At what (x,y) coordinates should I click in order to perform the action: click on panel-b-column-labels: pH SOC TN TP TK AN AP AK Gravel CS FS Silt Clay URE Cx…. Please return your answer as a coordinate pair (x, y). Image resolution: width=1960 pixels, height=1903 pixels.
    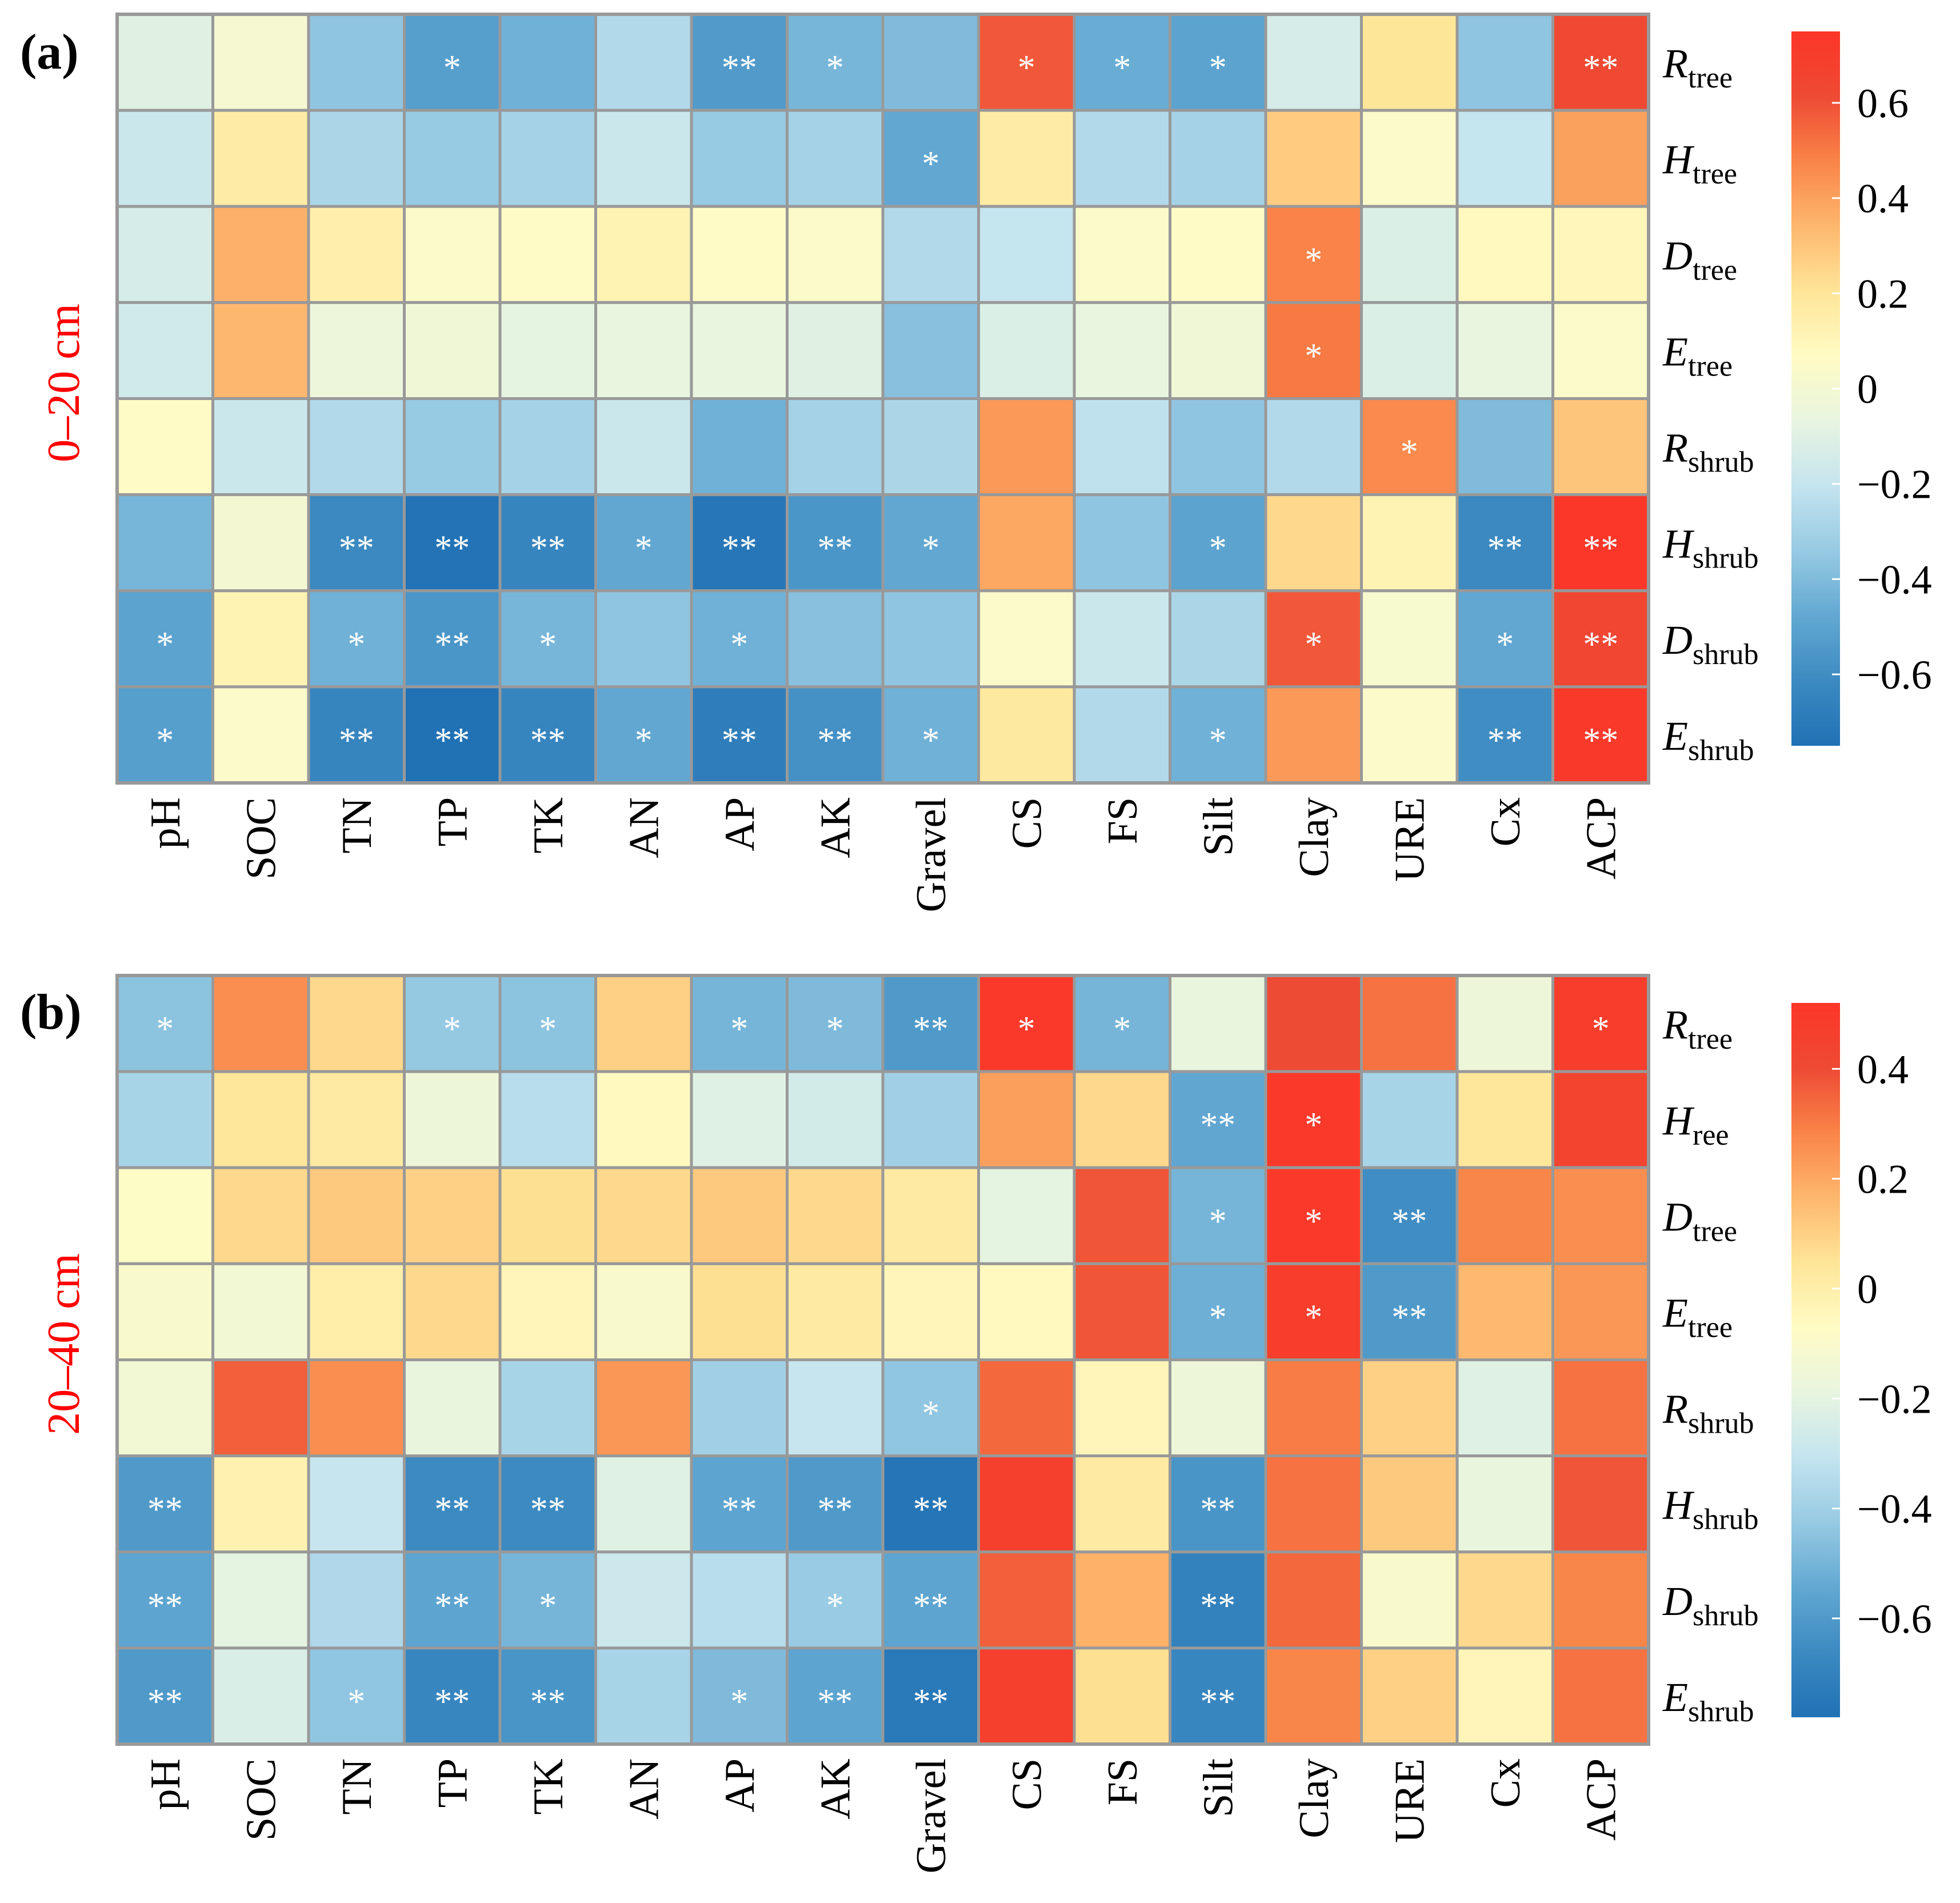
    Looking at the image, I should click on (883, 1816).